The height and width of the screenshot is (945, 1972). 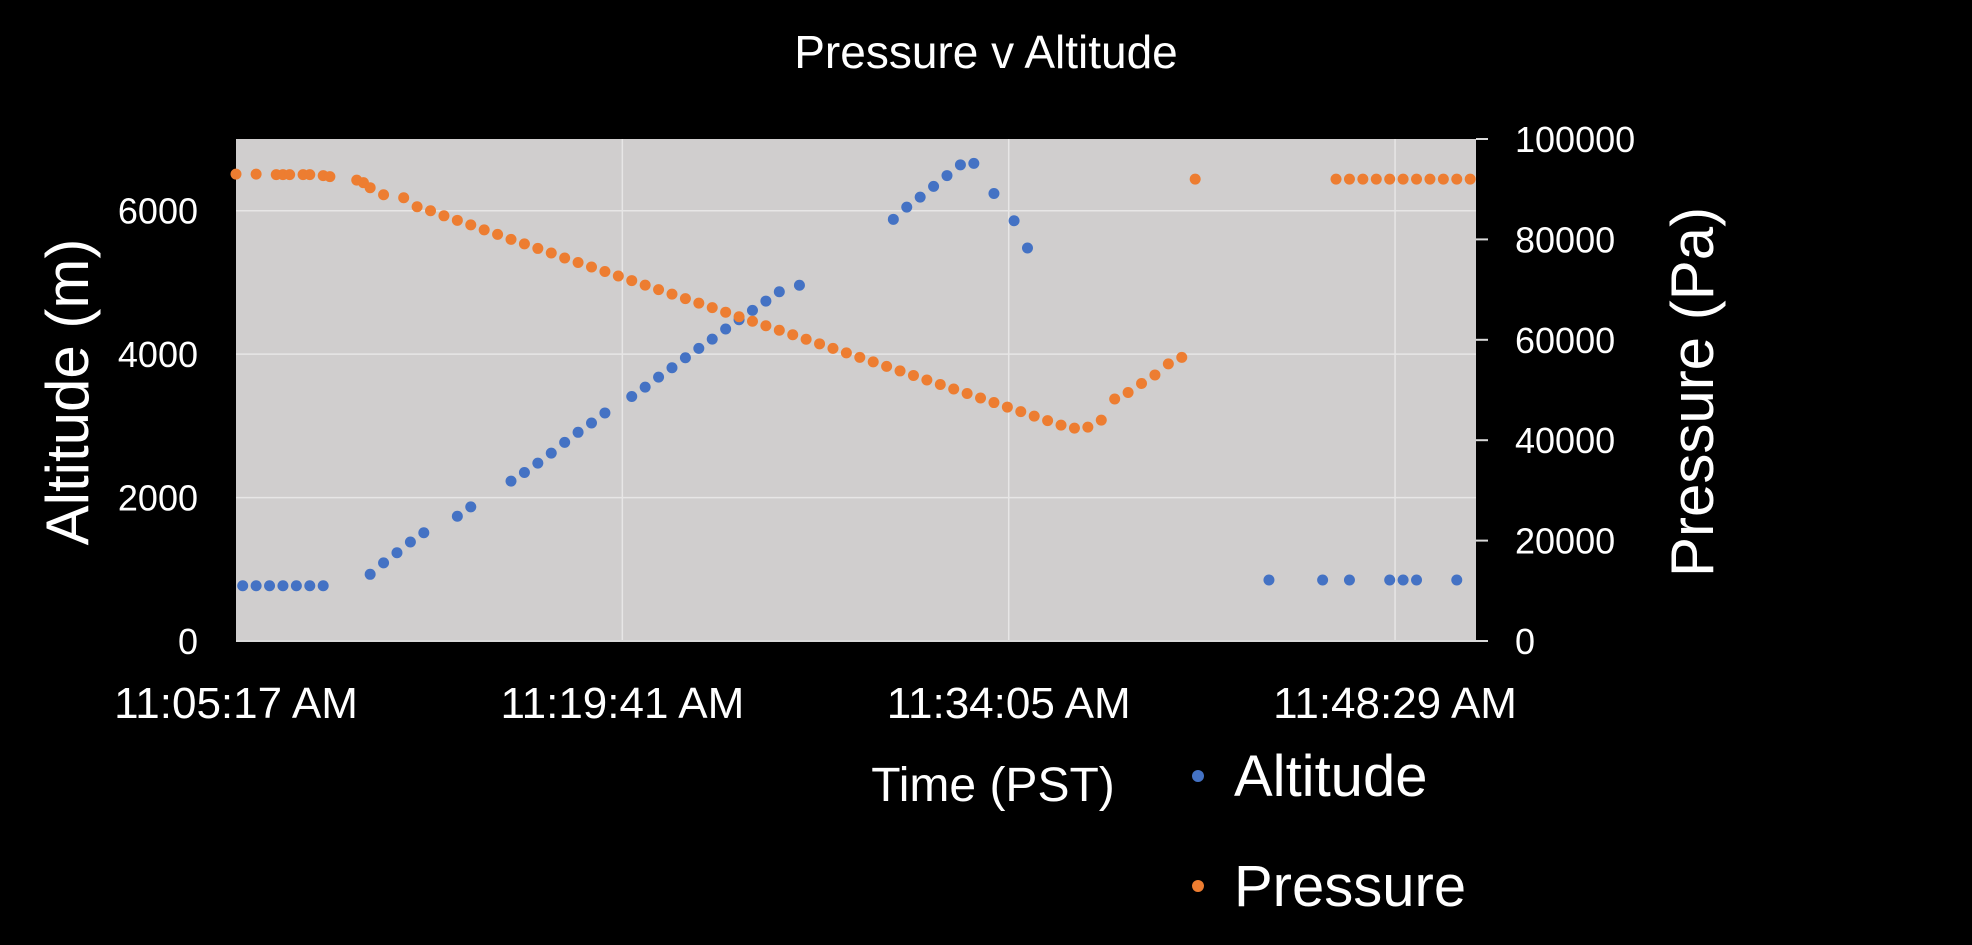 What do you see at coordinates (67, 392) in the screenshot?
I see `y-axis-label: Altitude (m)` at bounding box center [67, 392].